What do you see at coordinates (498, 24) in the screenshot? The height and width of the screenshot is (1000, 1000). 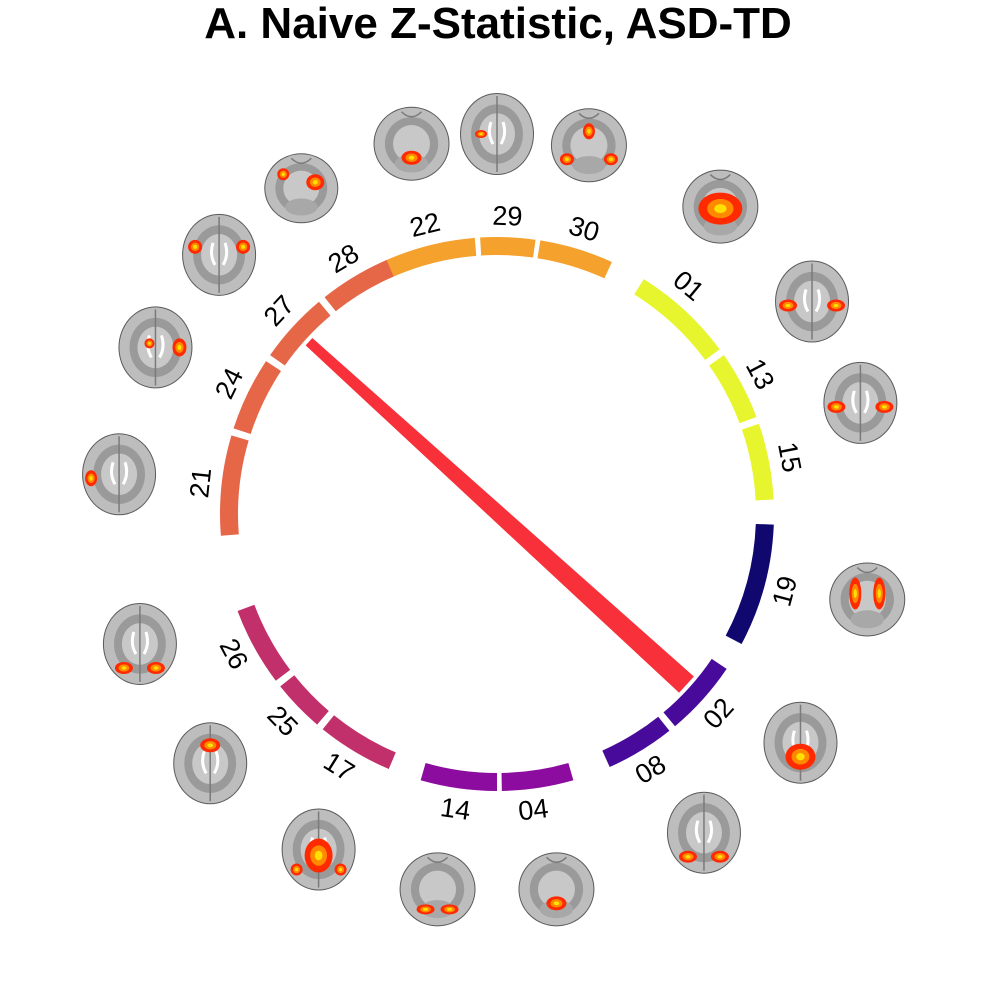 I see `figure-title: A. Naive Z-Statistic, ASD-TD` at bounding box center [498, 24].